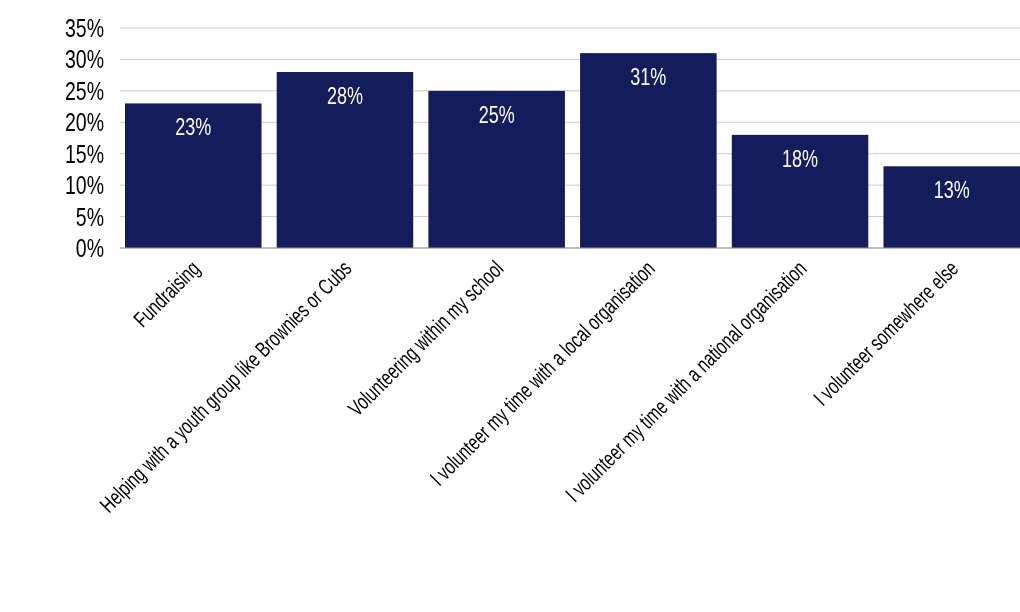 Image resolution: width=1020 pixels, height=612 pixels. I want to click on y-tick-label: 25%, so click(84, 91).